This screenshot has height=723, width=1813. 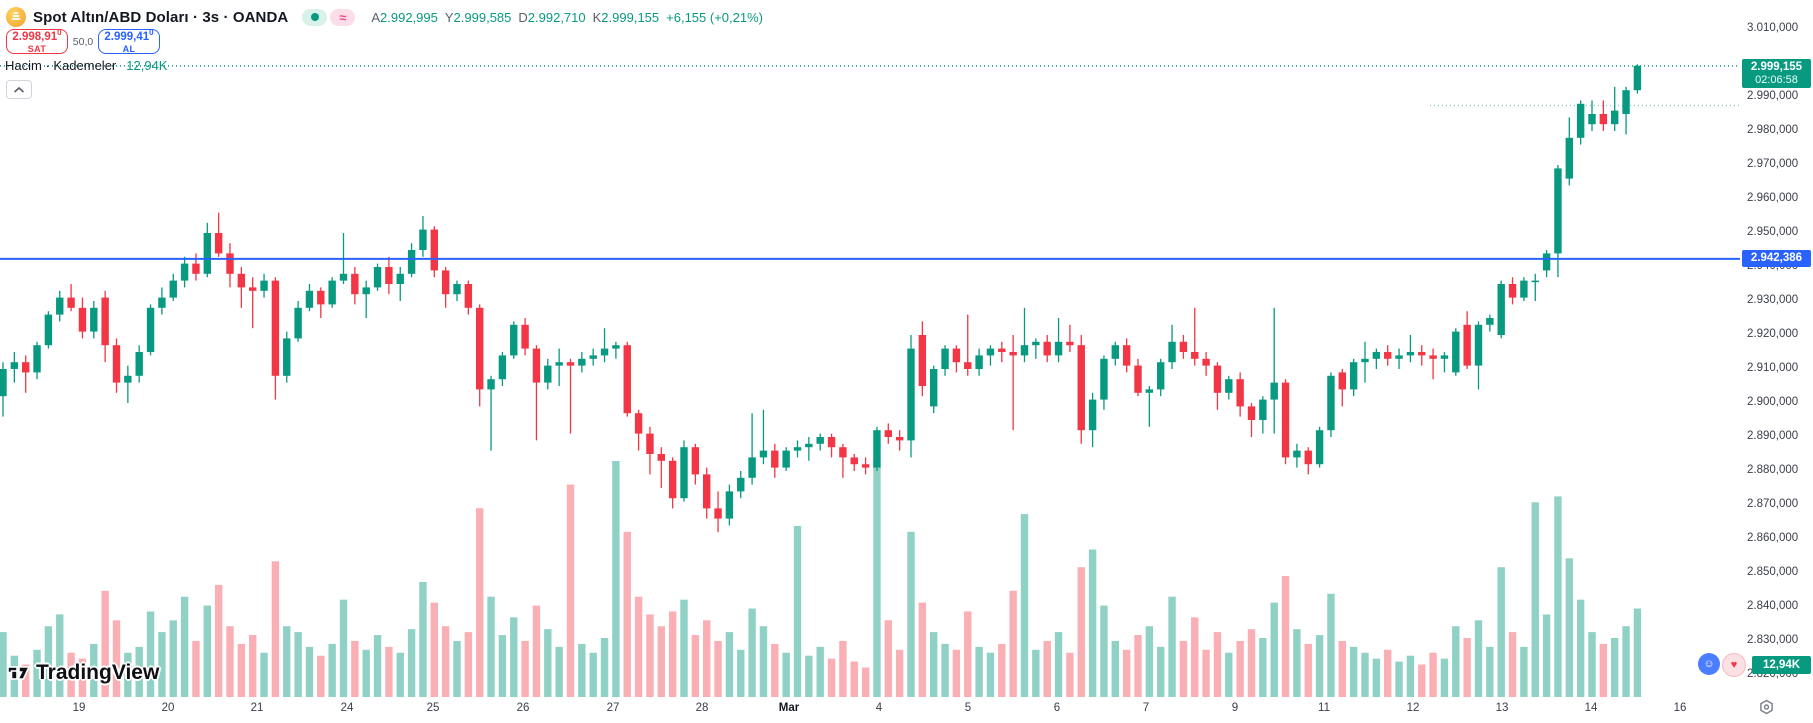 I want to click on symbol-title: Spot Altın/ABD Doları · 3s · OANDA, so click(x=161, y=17).